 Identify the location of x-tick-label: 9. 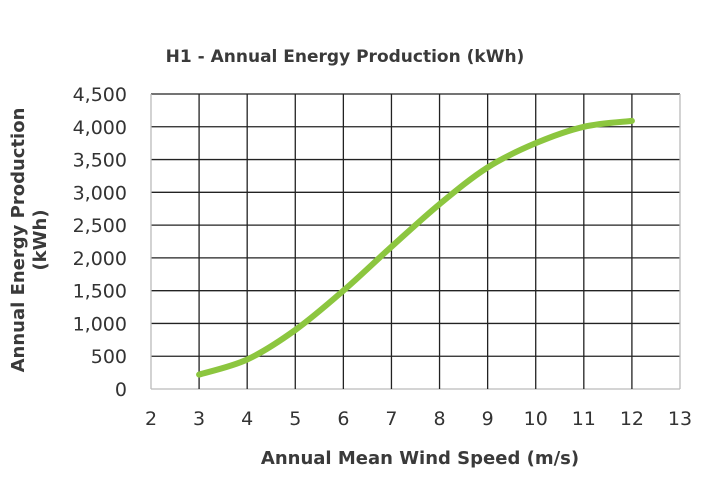
(488, 419).